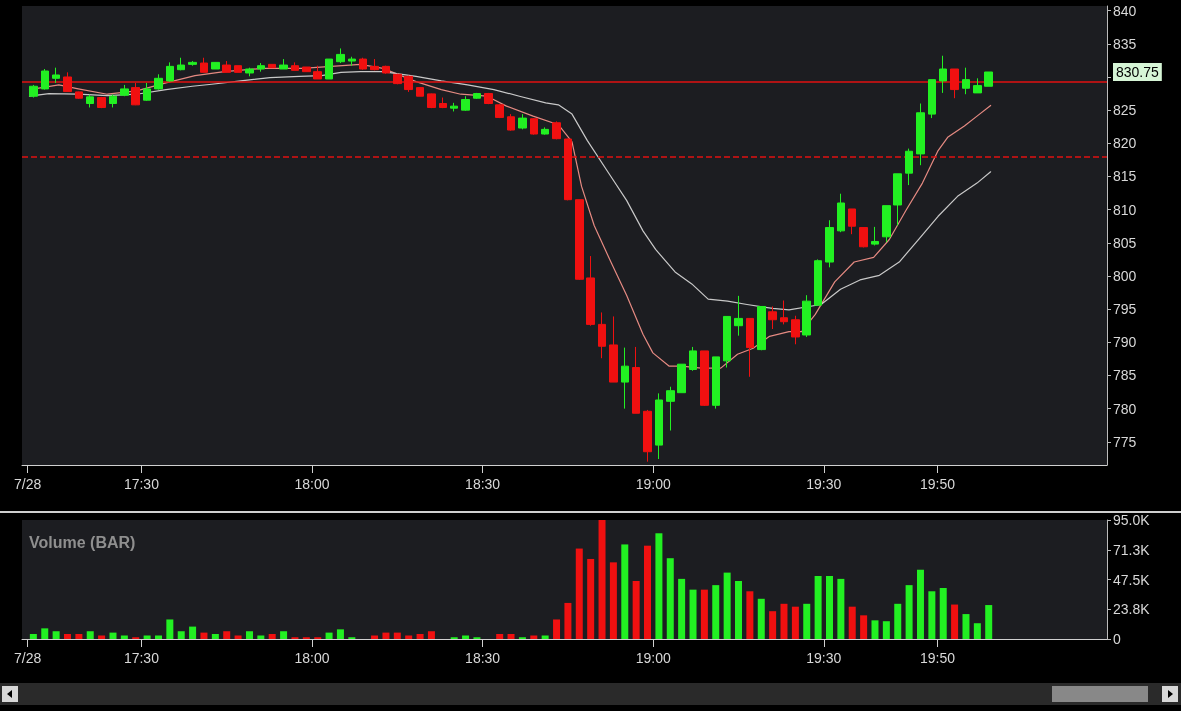 The width and height of the screenshot is (1181, 711). Describe the element at coordinates (824, 658) in the screenshot. I see `x-tick-label: 19:30` at that location.